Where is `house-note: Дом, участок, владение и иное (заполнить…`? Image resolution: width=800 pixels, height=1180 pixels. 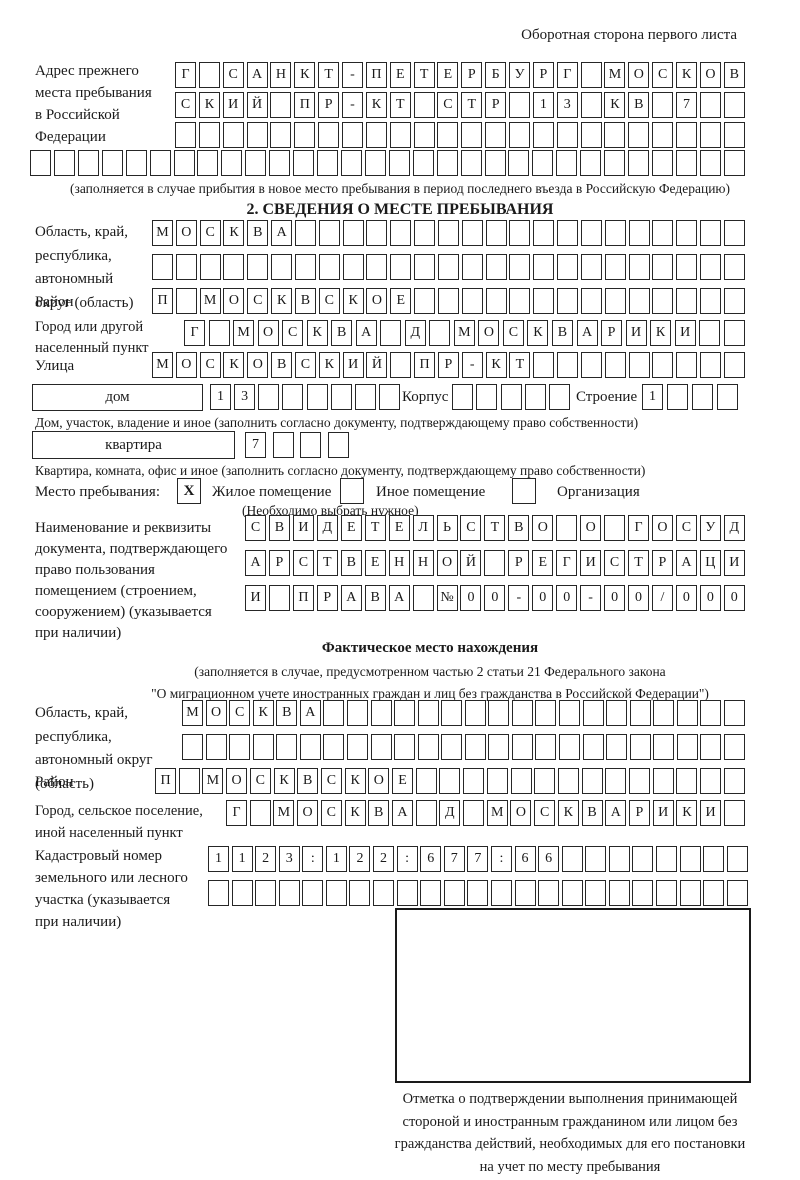 house-note: Дом, участок, владение и иное (заполнить… is located at coordinates (337, 422).